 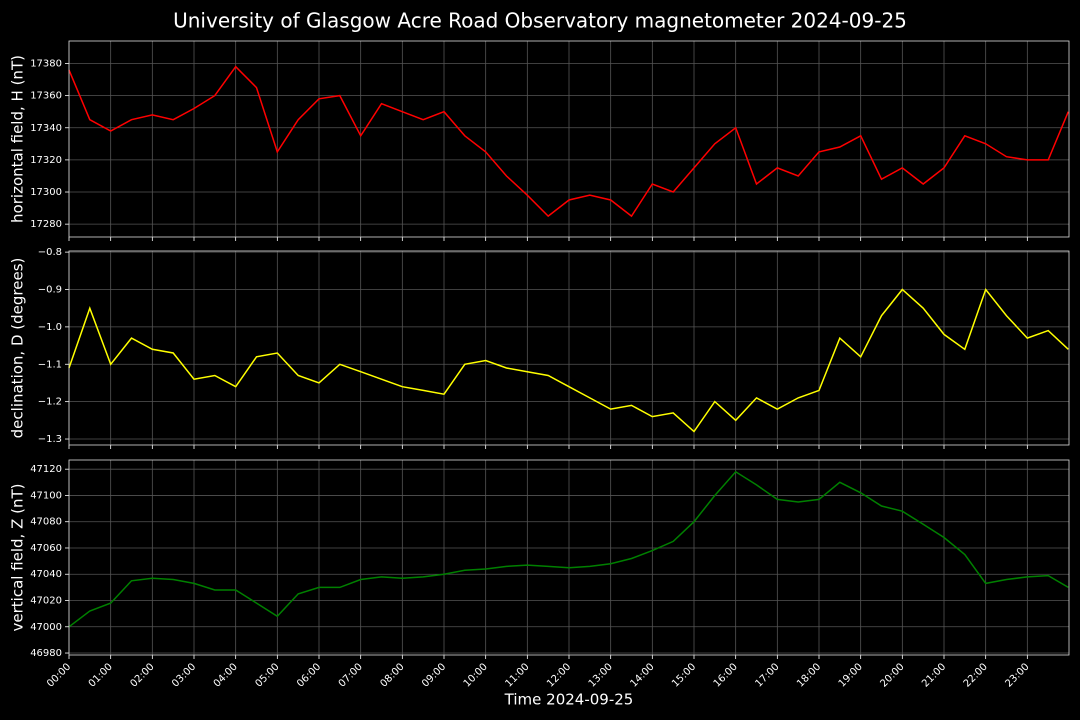 I want to click on x-tick-label: 09:00, so click(x=434, y=675).